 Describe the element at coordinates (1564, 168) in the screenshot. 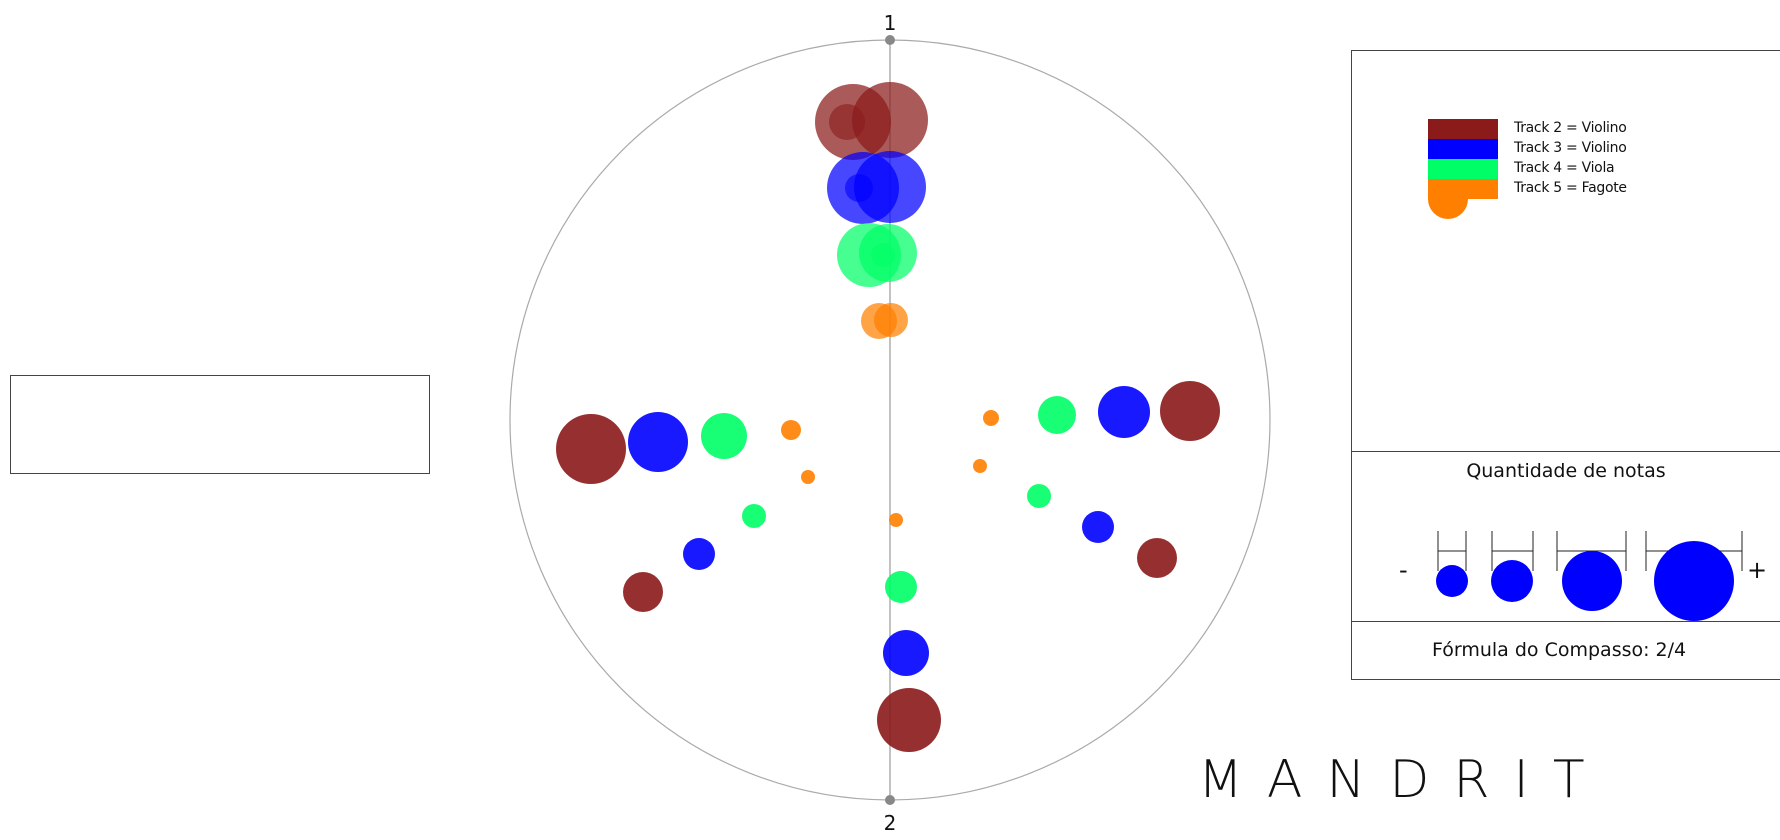

I see `legend-label: Track 4 = Viola` at that location.